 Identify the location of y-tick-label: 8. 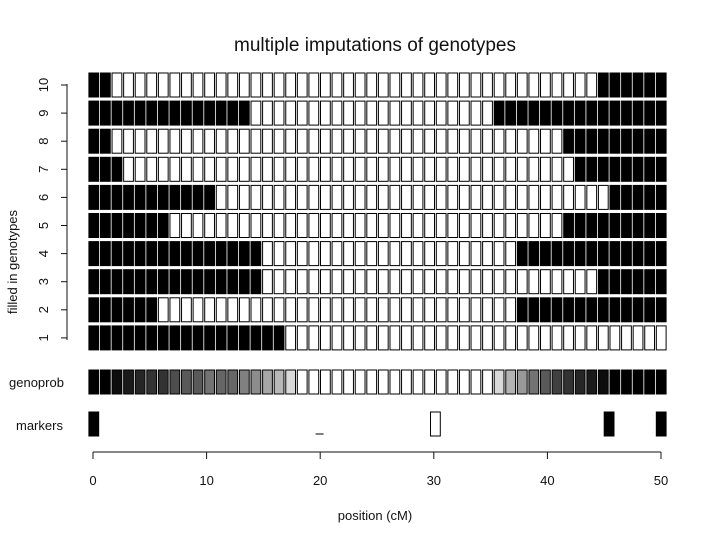
(43, 141).